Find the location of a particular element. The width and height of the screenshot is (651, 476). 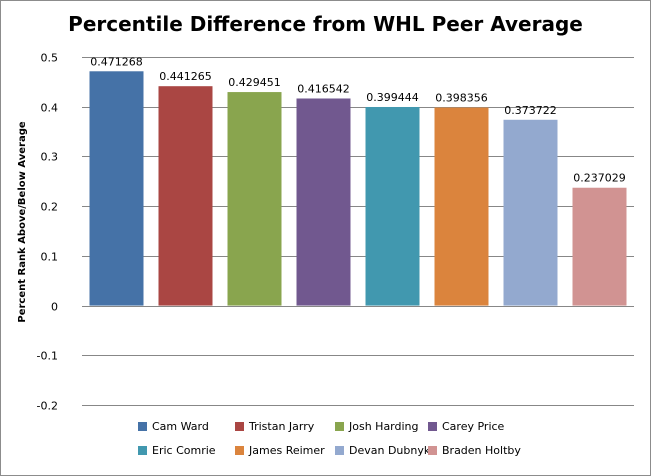

legend-label: Carey Price is located at coordinates (473, 426).